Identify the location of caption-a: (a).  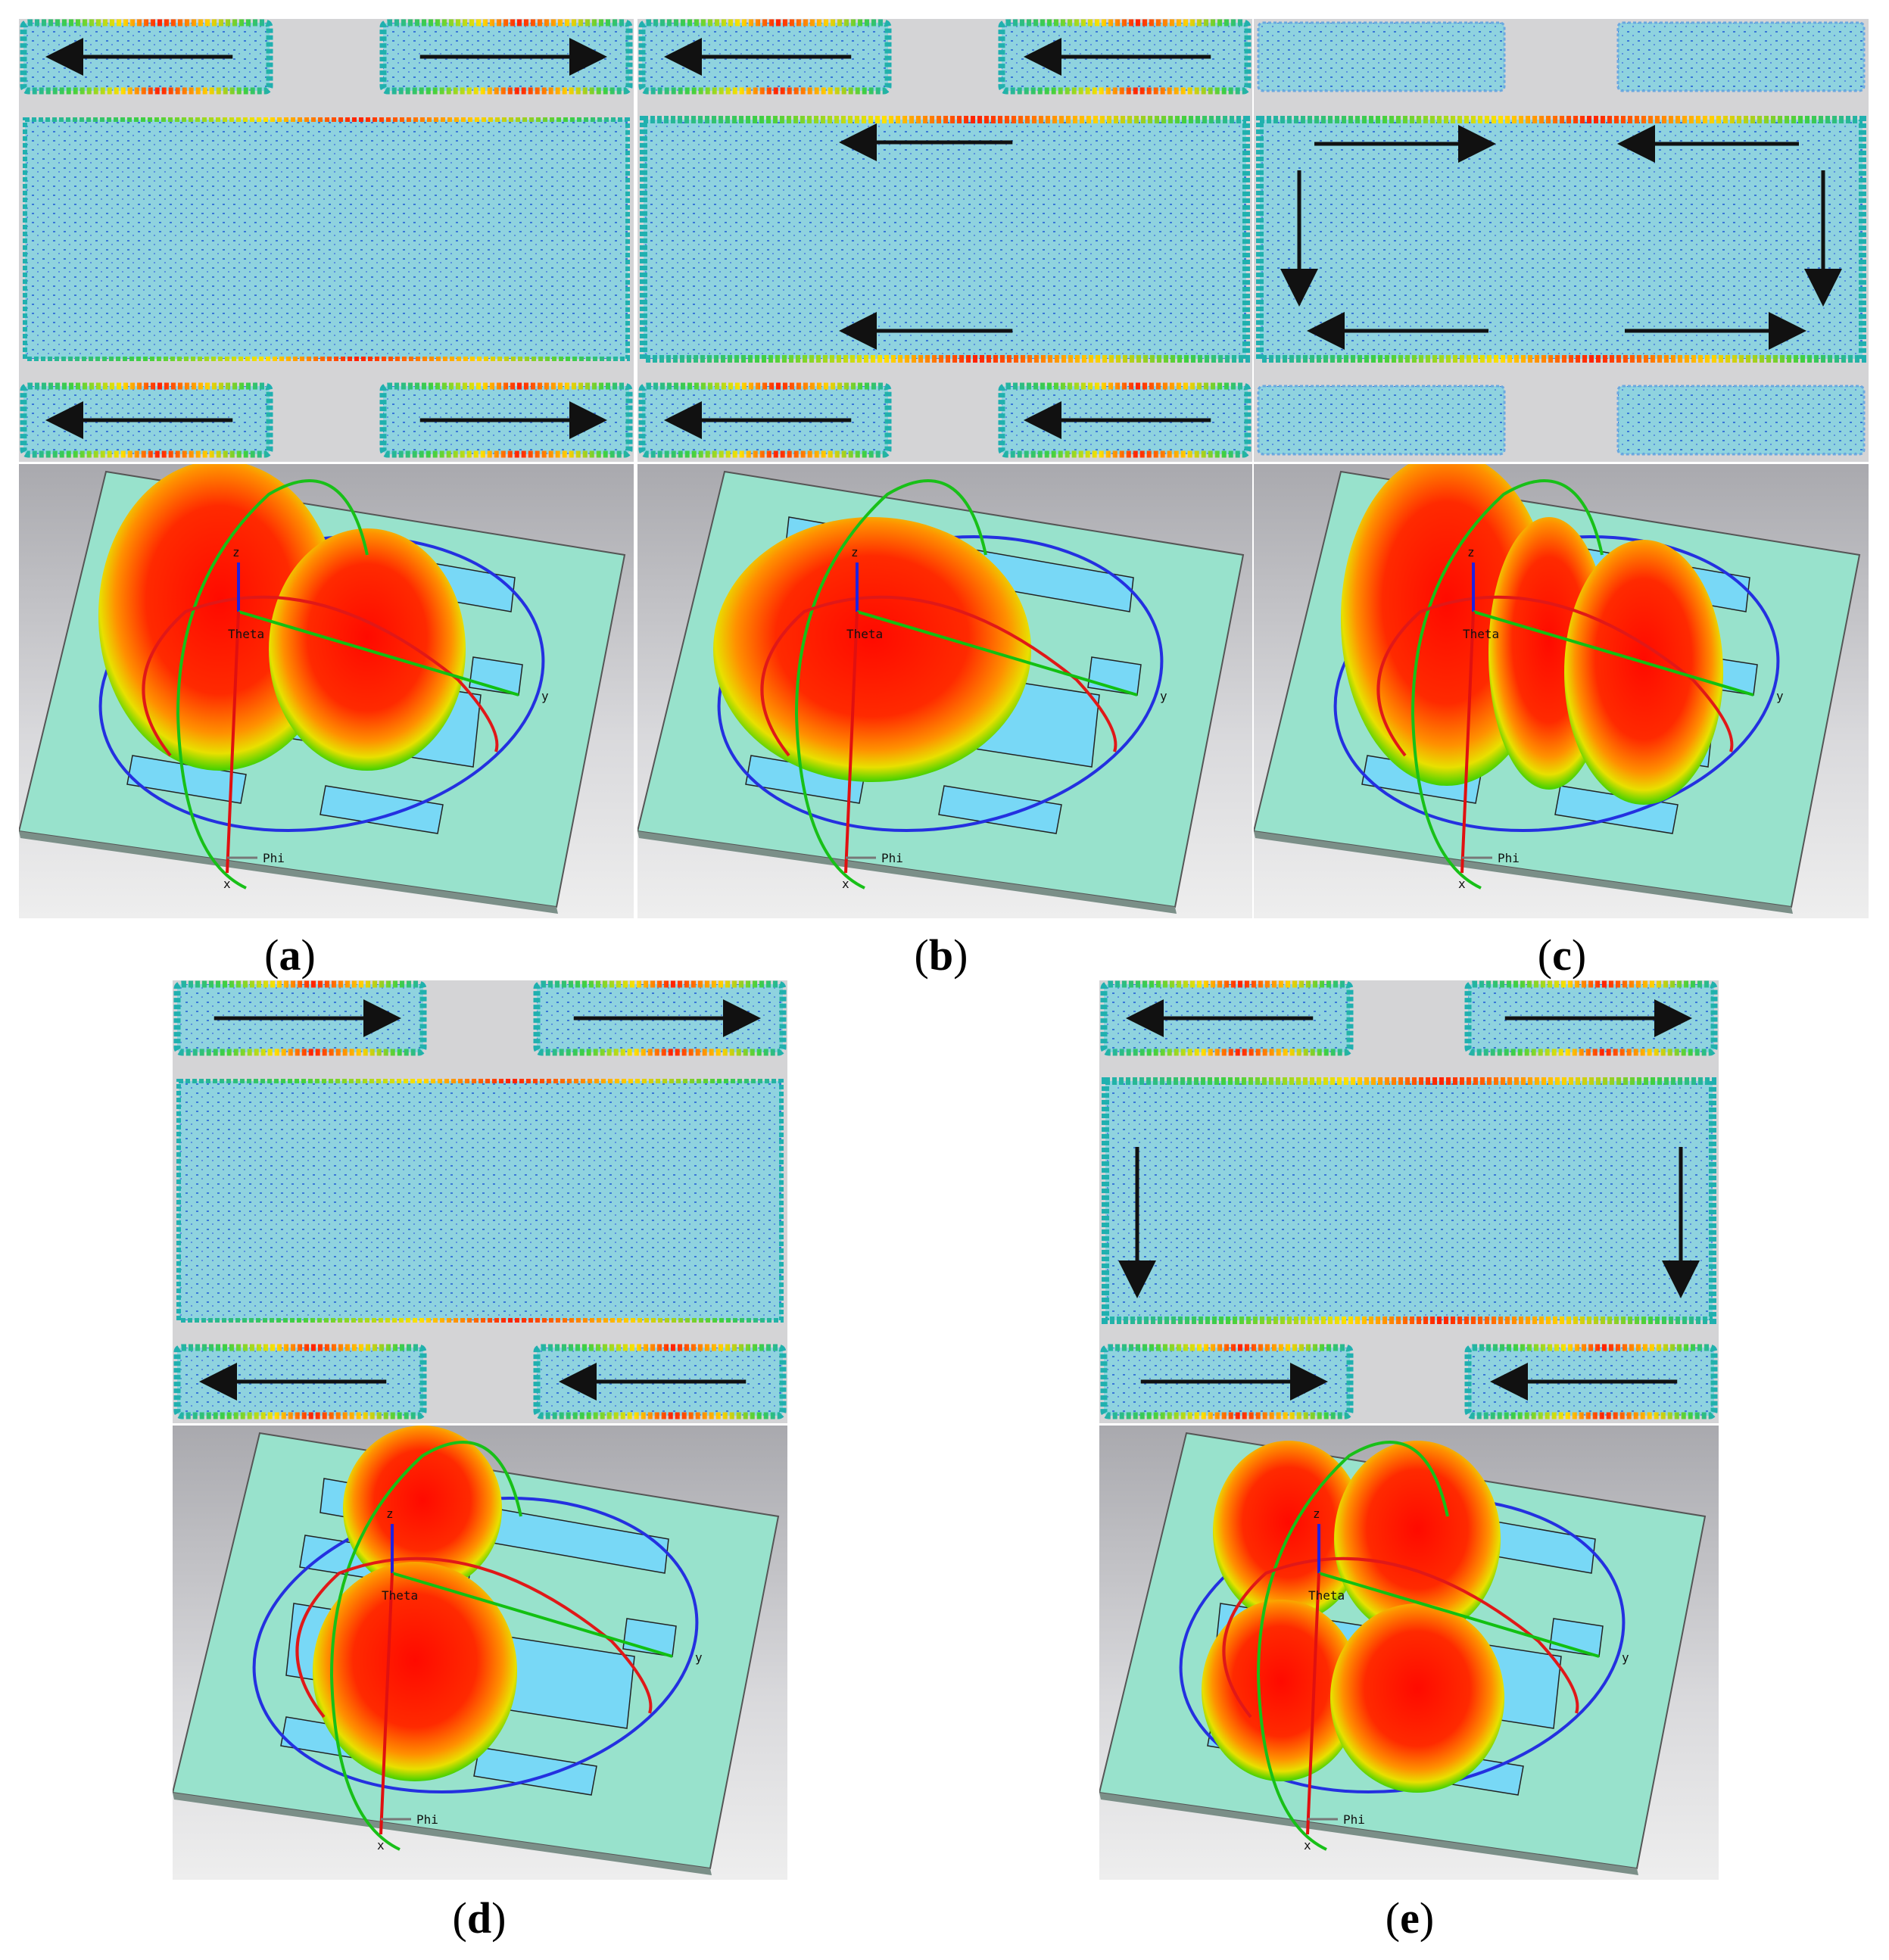
(290, 955).